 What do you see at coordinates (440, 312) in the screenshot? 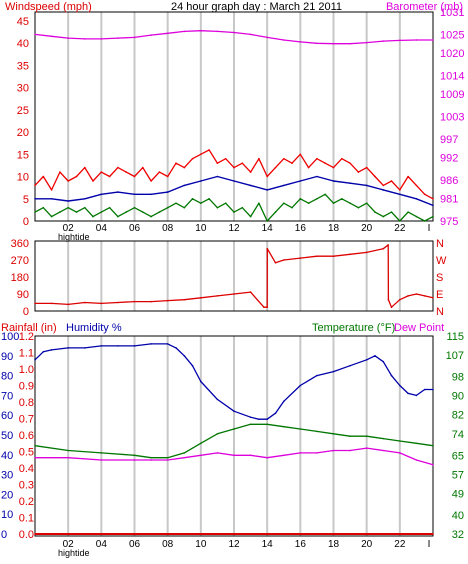
I see `compass-tick: N` at bounding box center [440, 312].